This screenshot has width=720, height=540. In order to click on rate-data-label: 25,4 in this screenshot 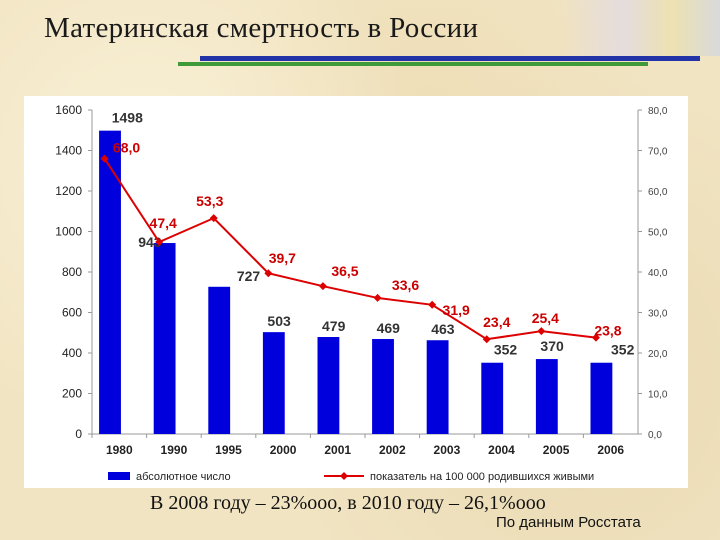, I will do `click(545, 318)`.